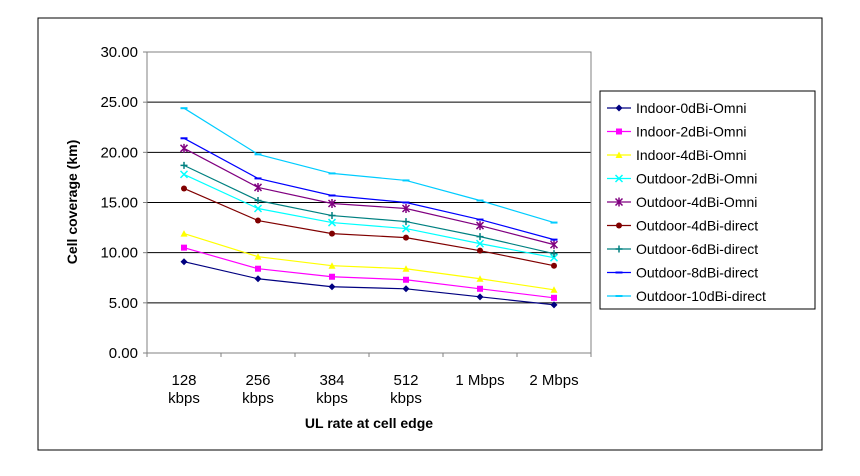  What do you see at coordinates (119, 253) in the screenshot?
I see `y-tick-label: 10.00` at bounding box center [119, 253].